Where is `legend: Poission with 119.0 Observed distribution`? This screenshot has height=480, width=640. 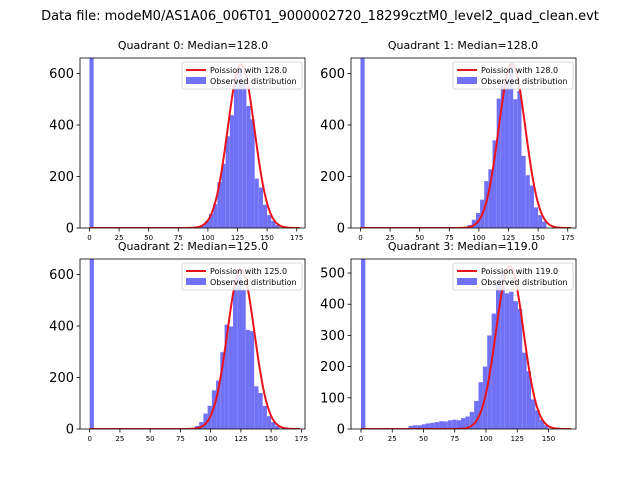
legend: Poission with 119.0 Observed distribution is located at coordinates (513, 276).